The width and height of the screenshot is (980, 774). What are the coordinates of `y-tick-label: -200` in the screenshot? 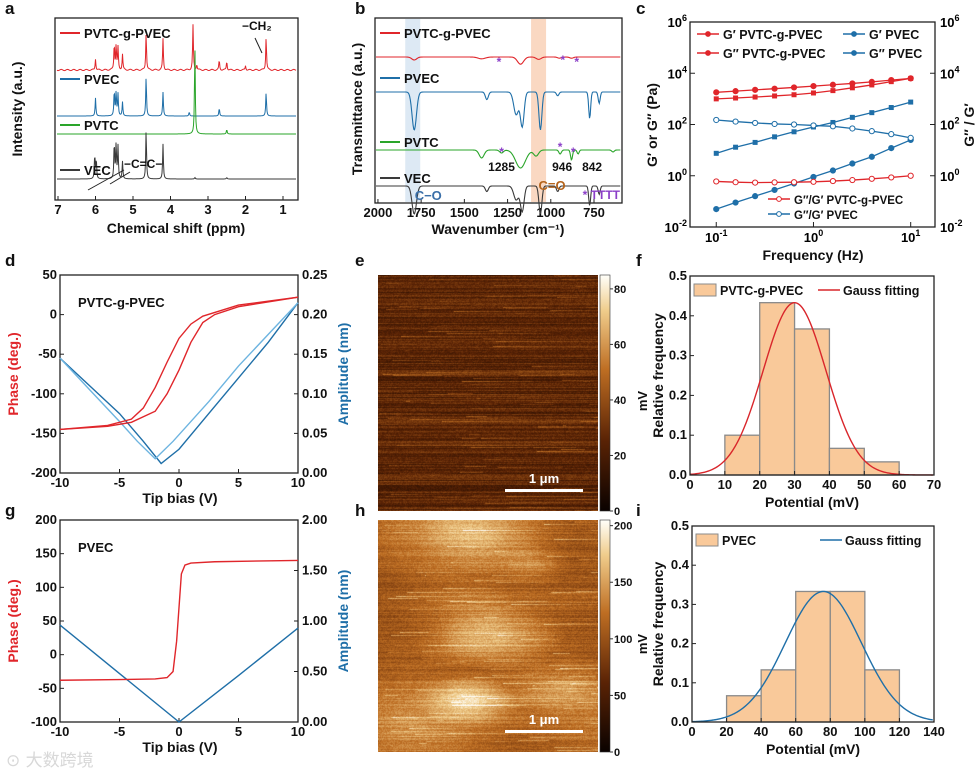 It's located at (44, 472).